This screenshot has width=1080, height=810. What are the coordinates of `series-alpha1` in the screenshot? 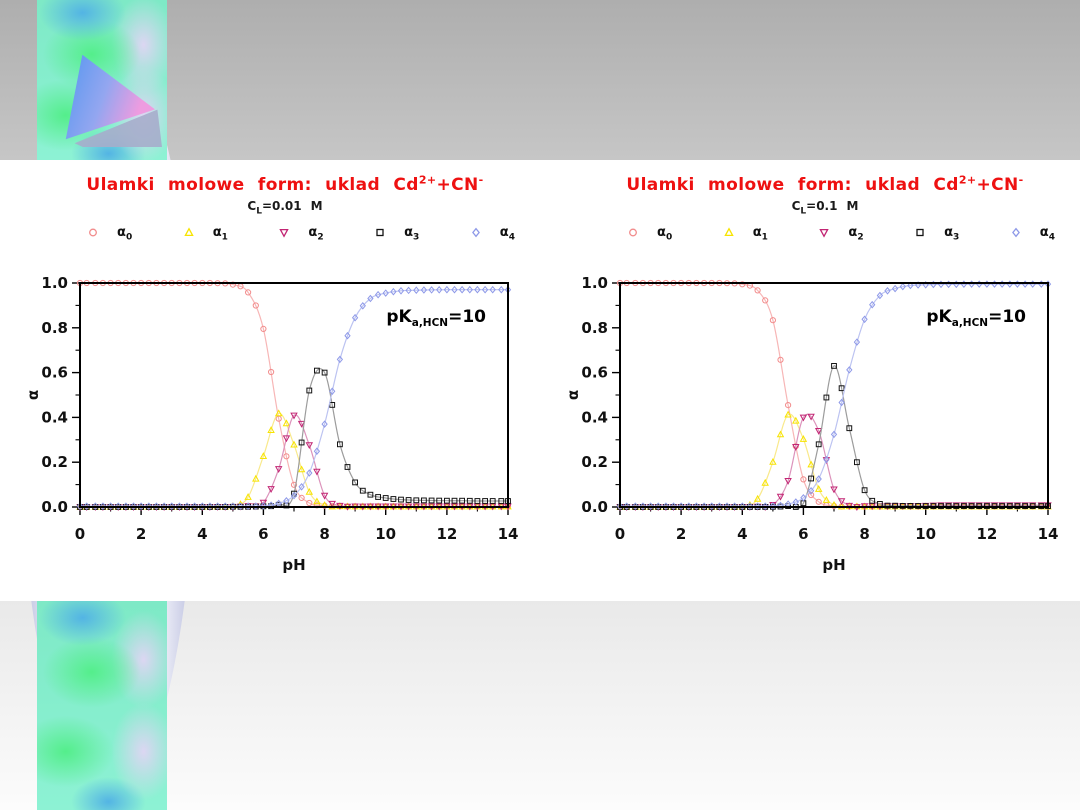 It's located at (834, 460).